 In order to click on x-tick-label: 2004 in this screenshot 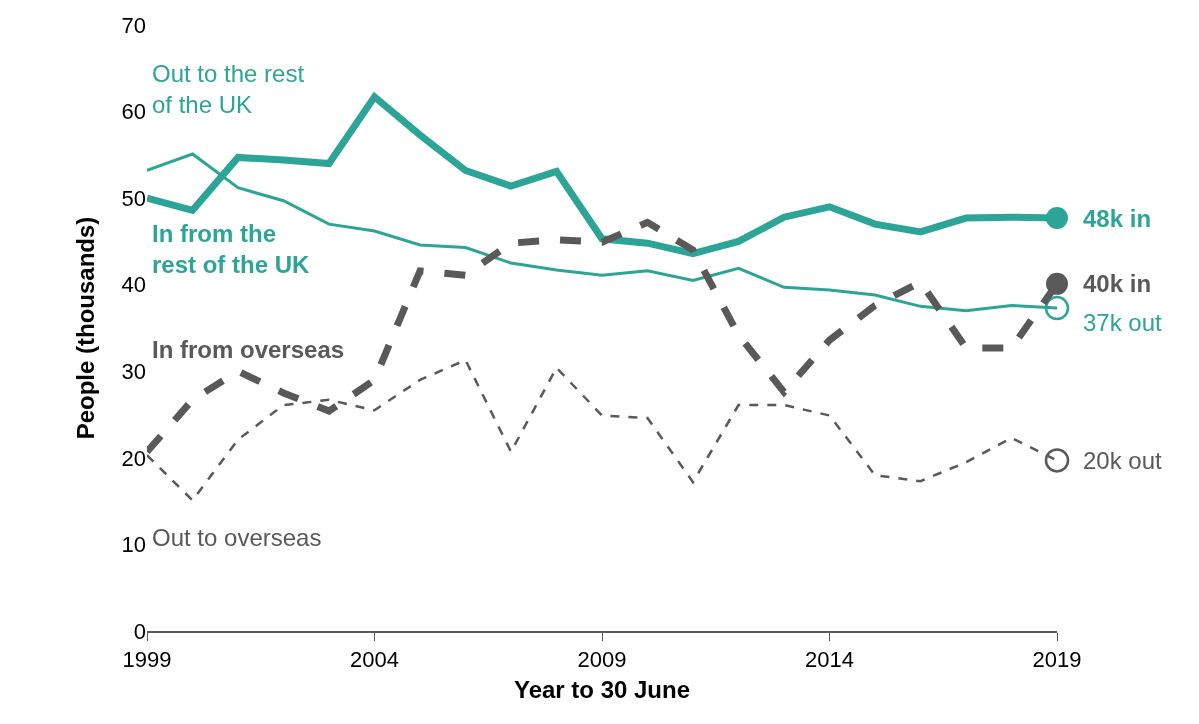, I will do `click(374, 660)`.